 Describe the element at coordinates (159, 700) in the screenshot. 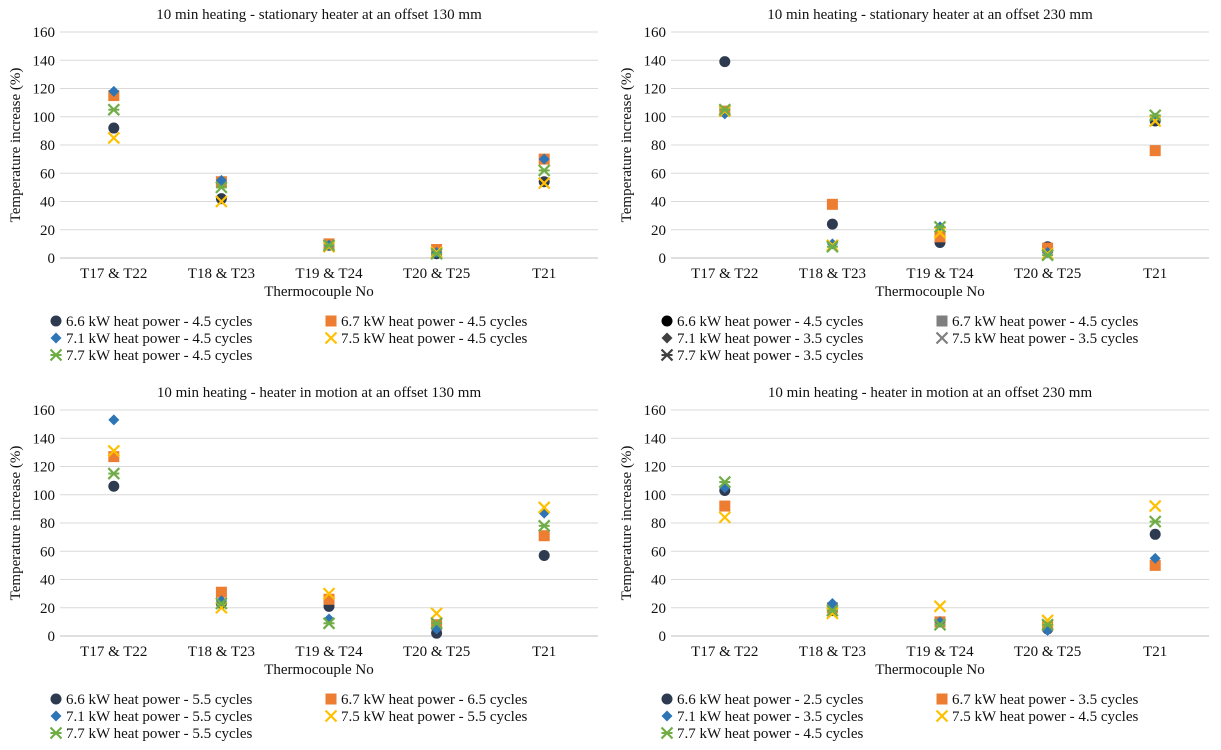

I see `legend-entry: 6.6 kW heat power - 5.5 cycles` at that location.